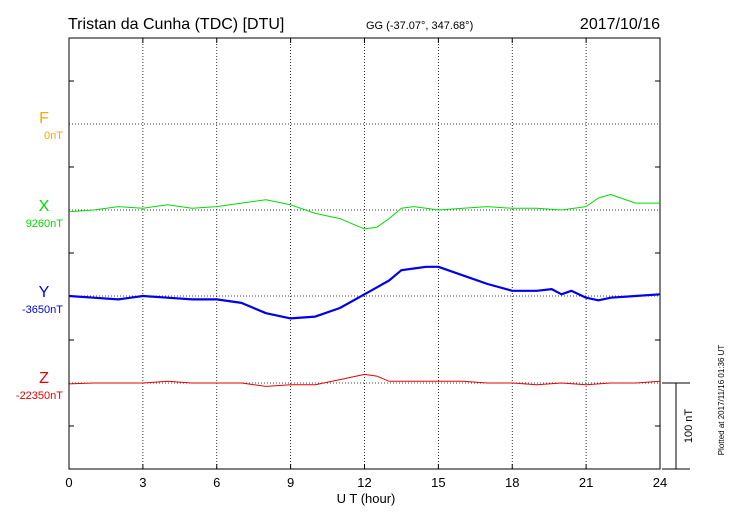 Image resolution: width=730 pixels, height=525 pixels. Describe the element at coordinates (438, 482) in the screenshot. I see `x-tick-label: 15` at that location.